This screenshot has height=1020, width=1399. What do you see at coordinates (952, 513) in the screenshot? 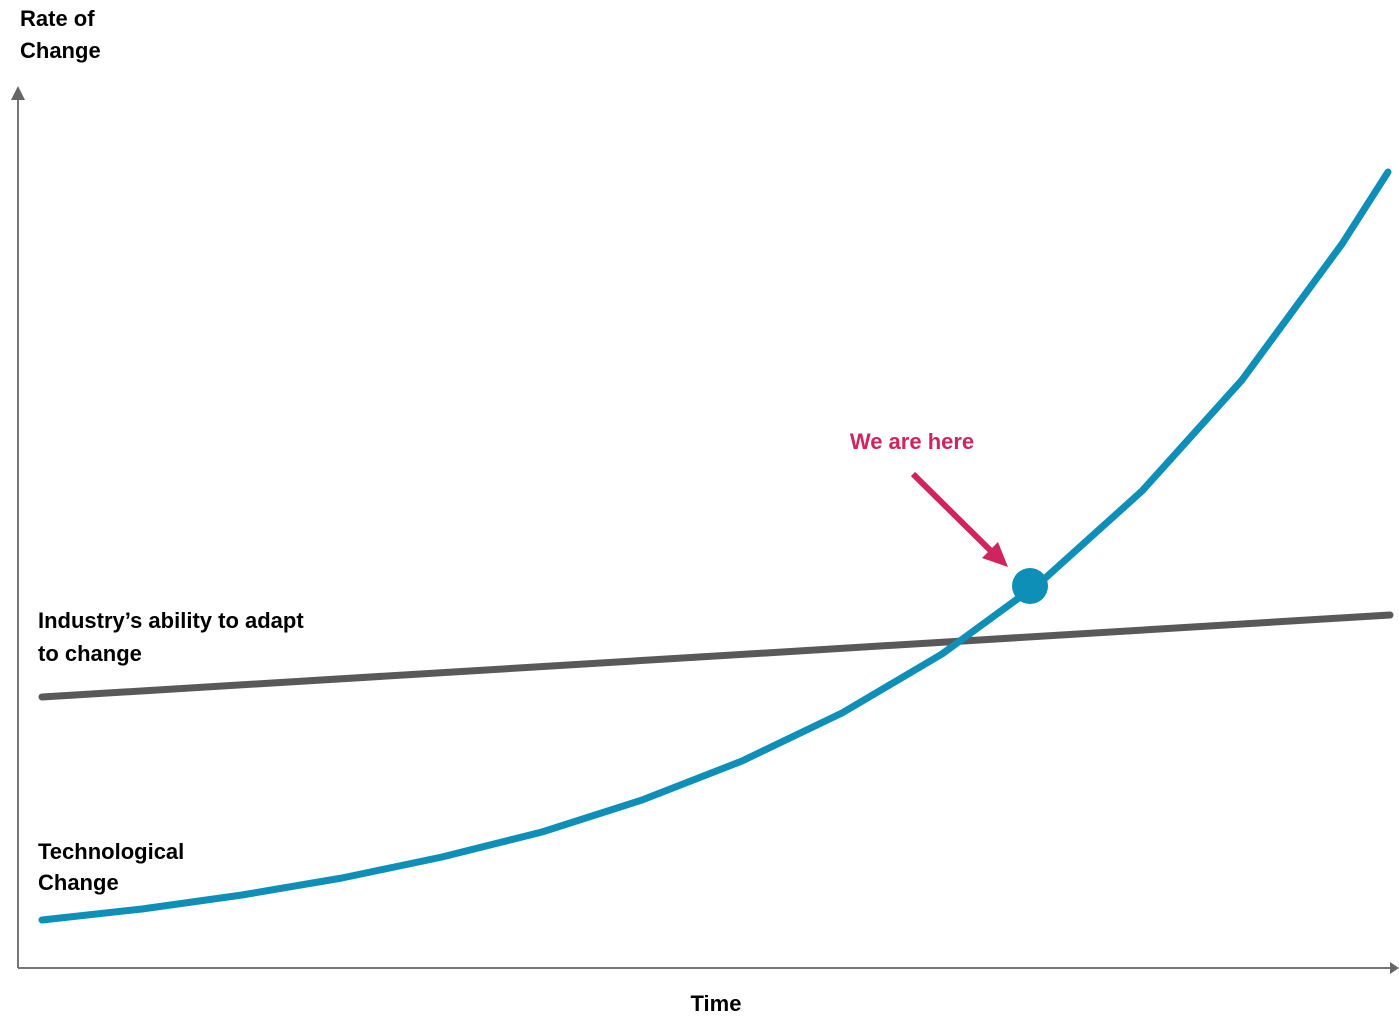
I see `annotation-arrow` at bounding box center [952, 513].